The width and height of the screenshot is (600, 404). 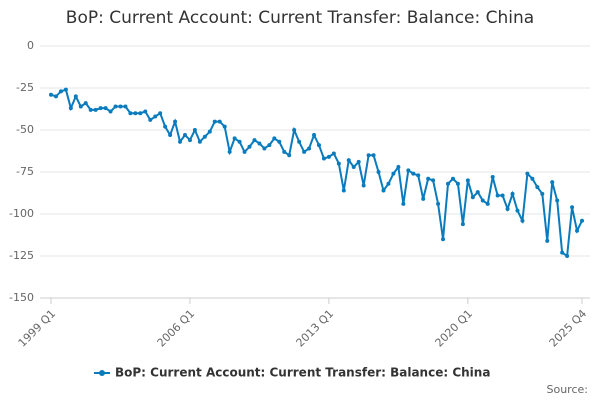 I want to click on source: Source:, so click(x=568, y=389).